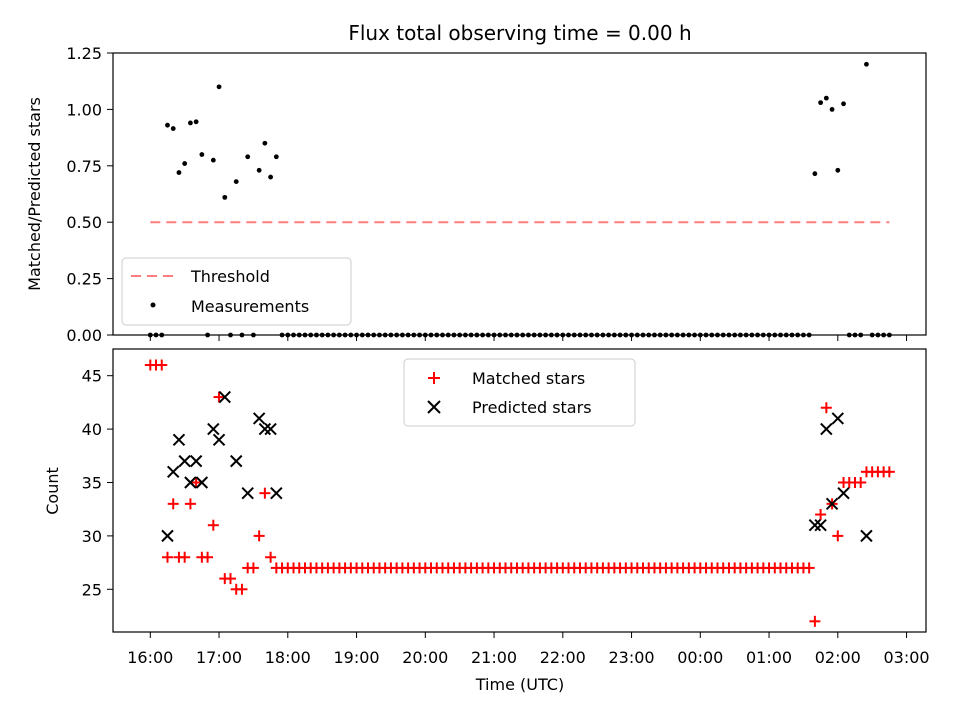  Describe the element at coordinates (150, 657) in the screenshot. I see `x-tick-label: 16:00` at that location.